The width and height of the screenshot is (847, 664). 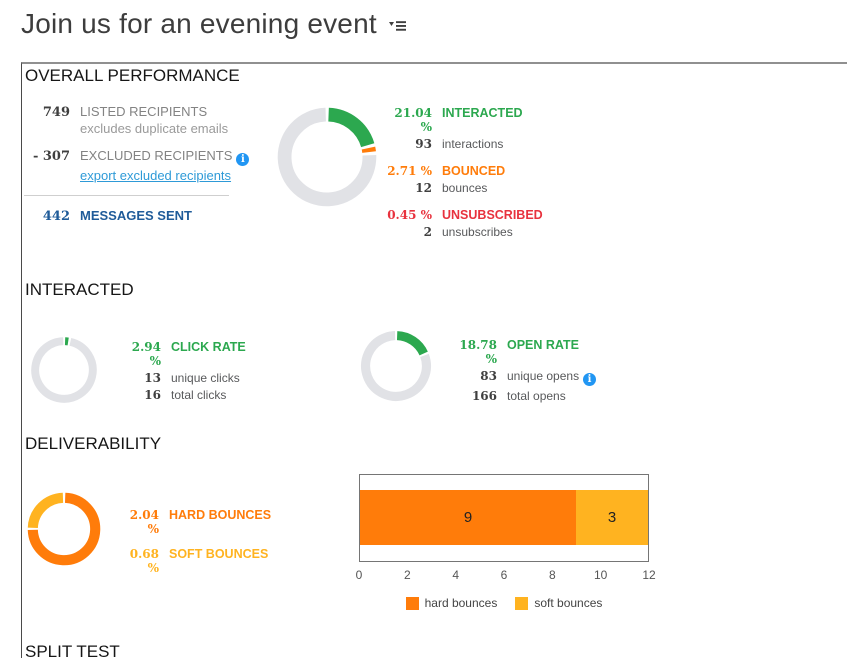 What do you see at coordinates (126, 195) in the screenshot?
I see `recipients-divider` at bounding box center [126, 195].